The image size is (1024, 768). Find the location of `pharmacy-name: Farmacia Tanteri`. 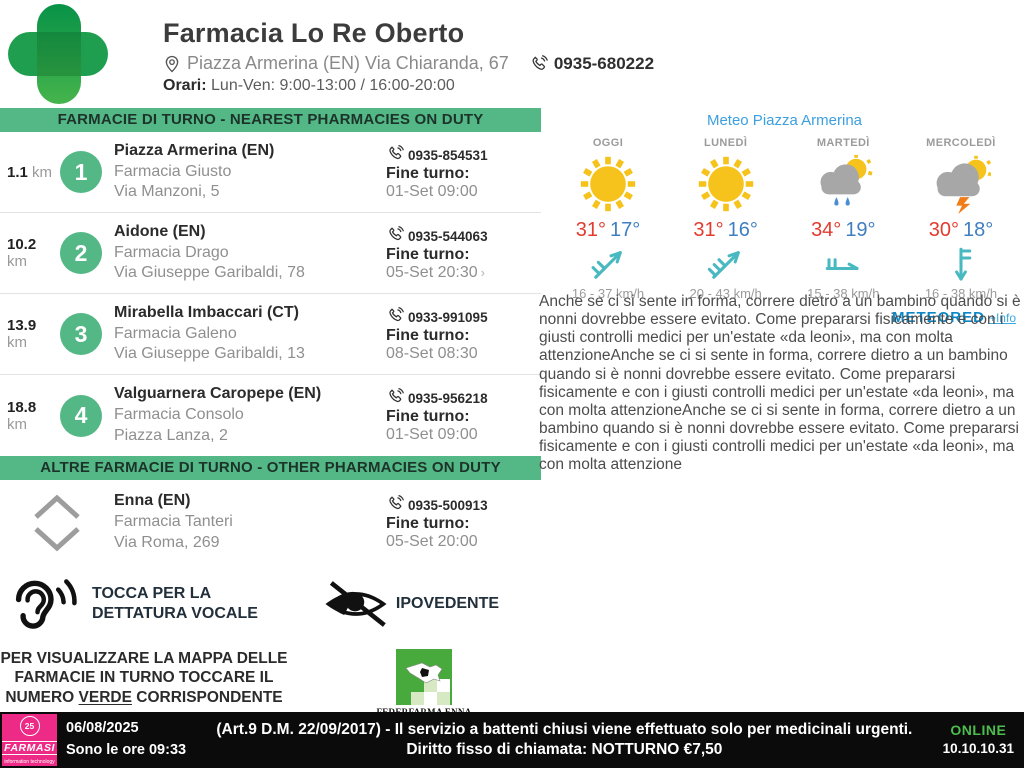

pharmacy-name: Farmacia Tanteri is located at coordinates (173, 522).